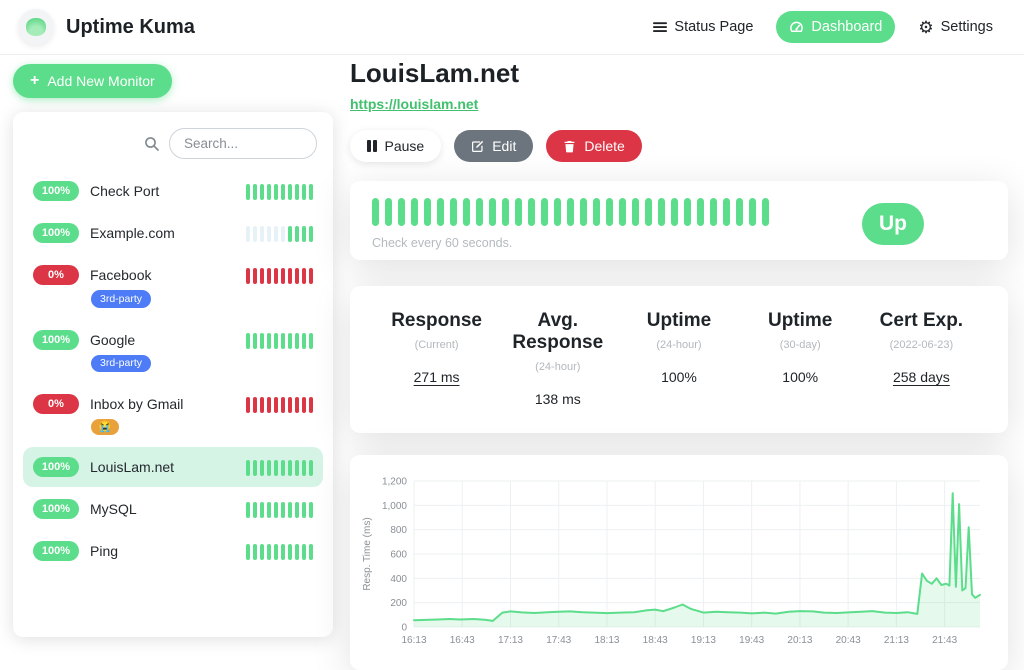  What do you see at coordinates (92, 81) in the screenshot?
I see `add-new-monitor-button: + Add New Monitor` at bounding box center [92, 81].